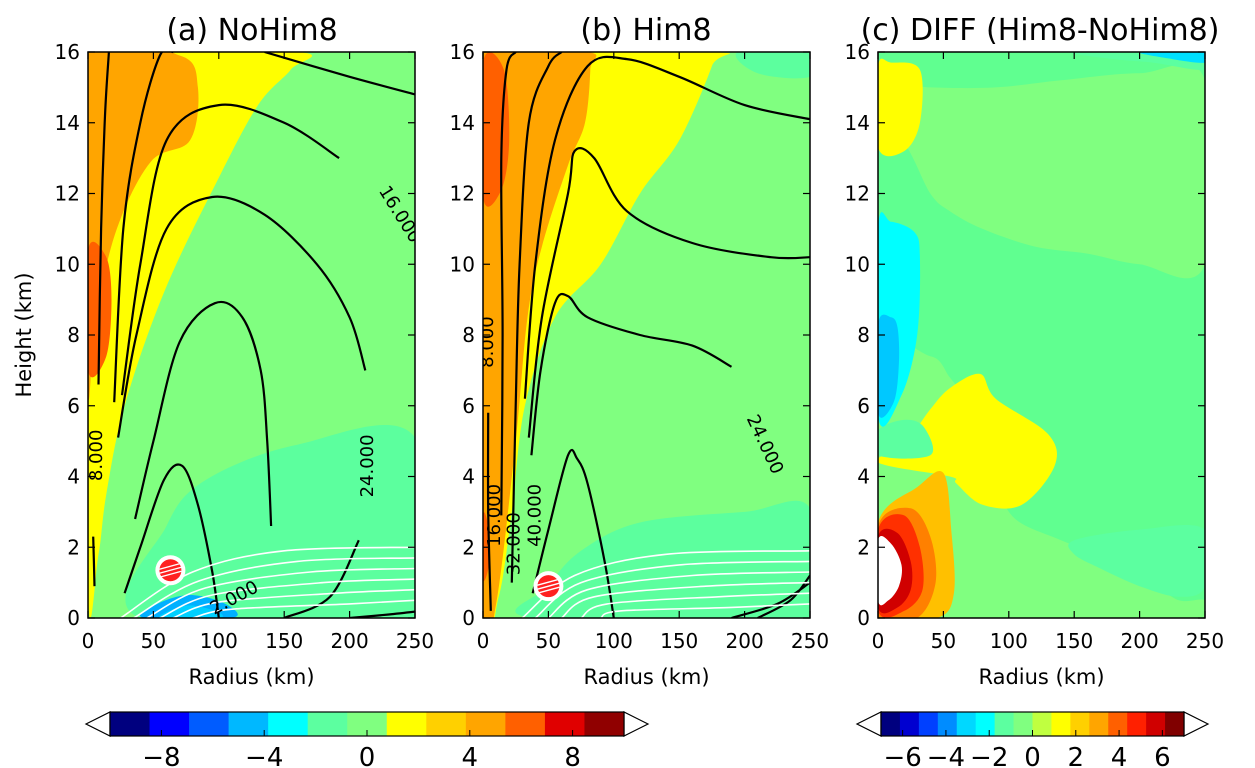 Image resolution: width=1255 pixels, height=768 pixels. What do you see at coordinates (534, 515) in the screenshot?
I see `contour-label-b-3: 40.000` at bounding box center [534, 515].